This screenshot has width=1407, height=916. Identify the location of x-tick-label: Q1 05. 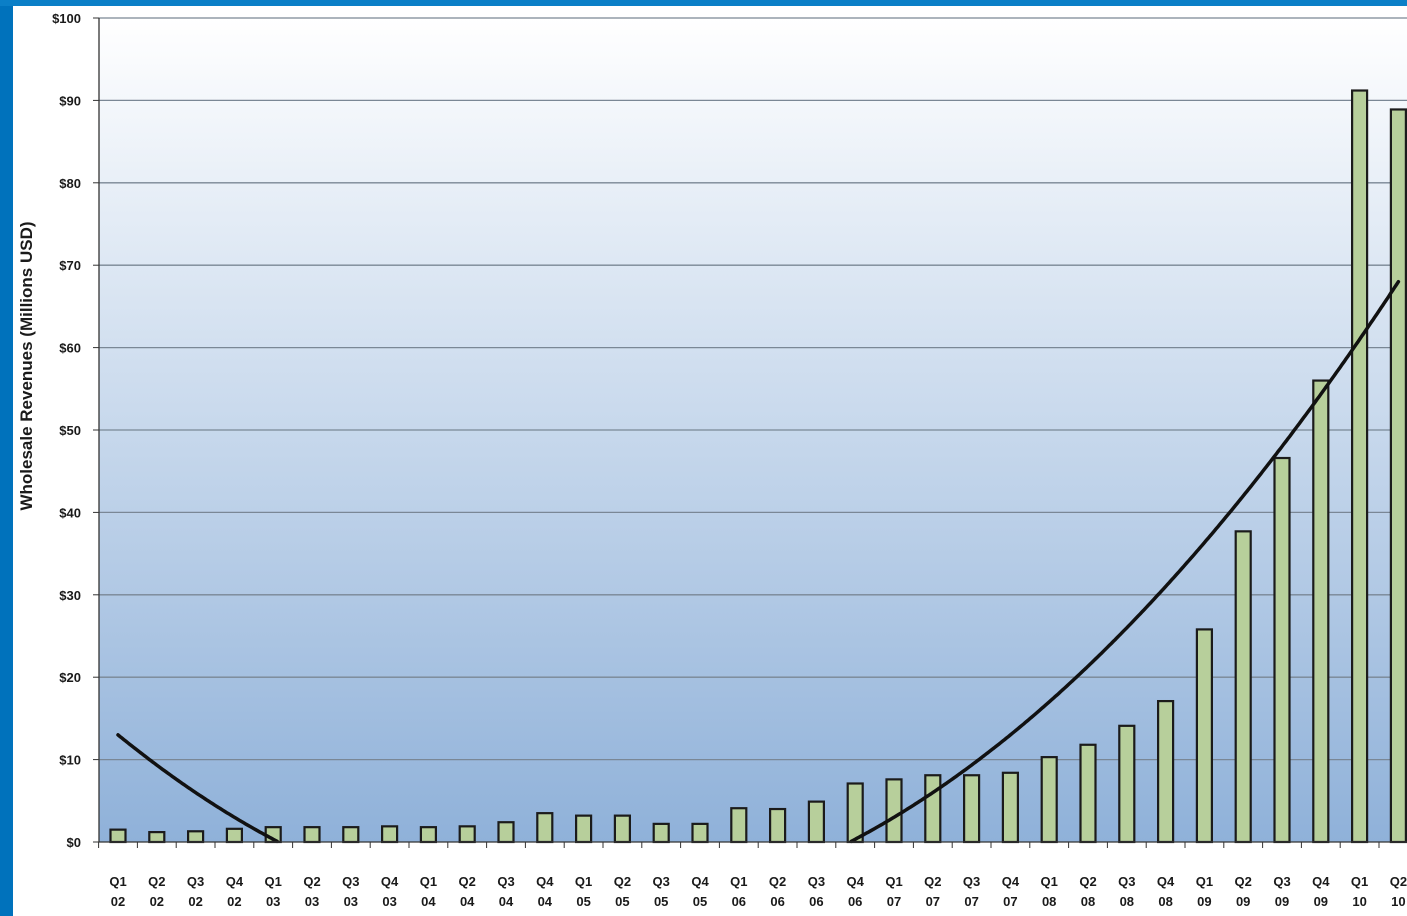
(583, 891).